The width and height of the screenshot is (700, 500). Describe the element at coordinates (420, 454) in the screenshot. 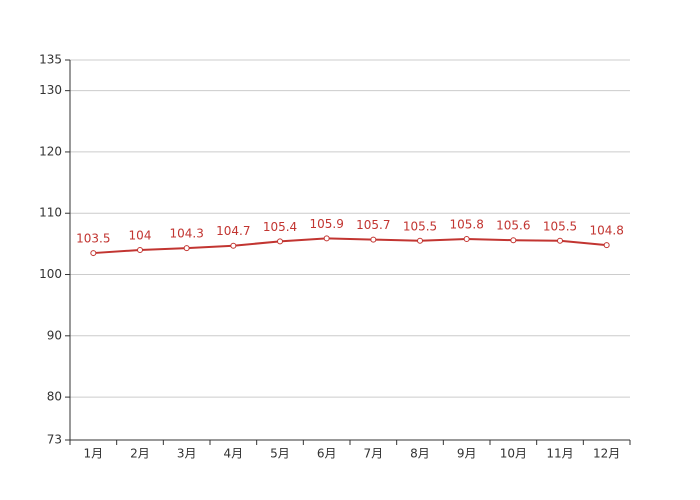

I see `x-tick-label: 8月` at that location.